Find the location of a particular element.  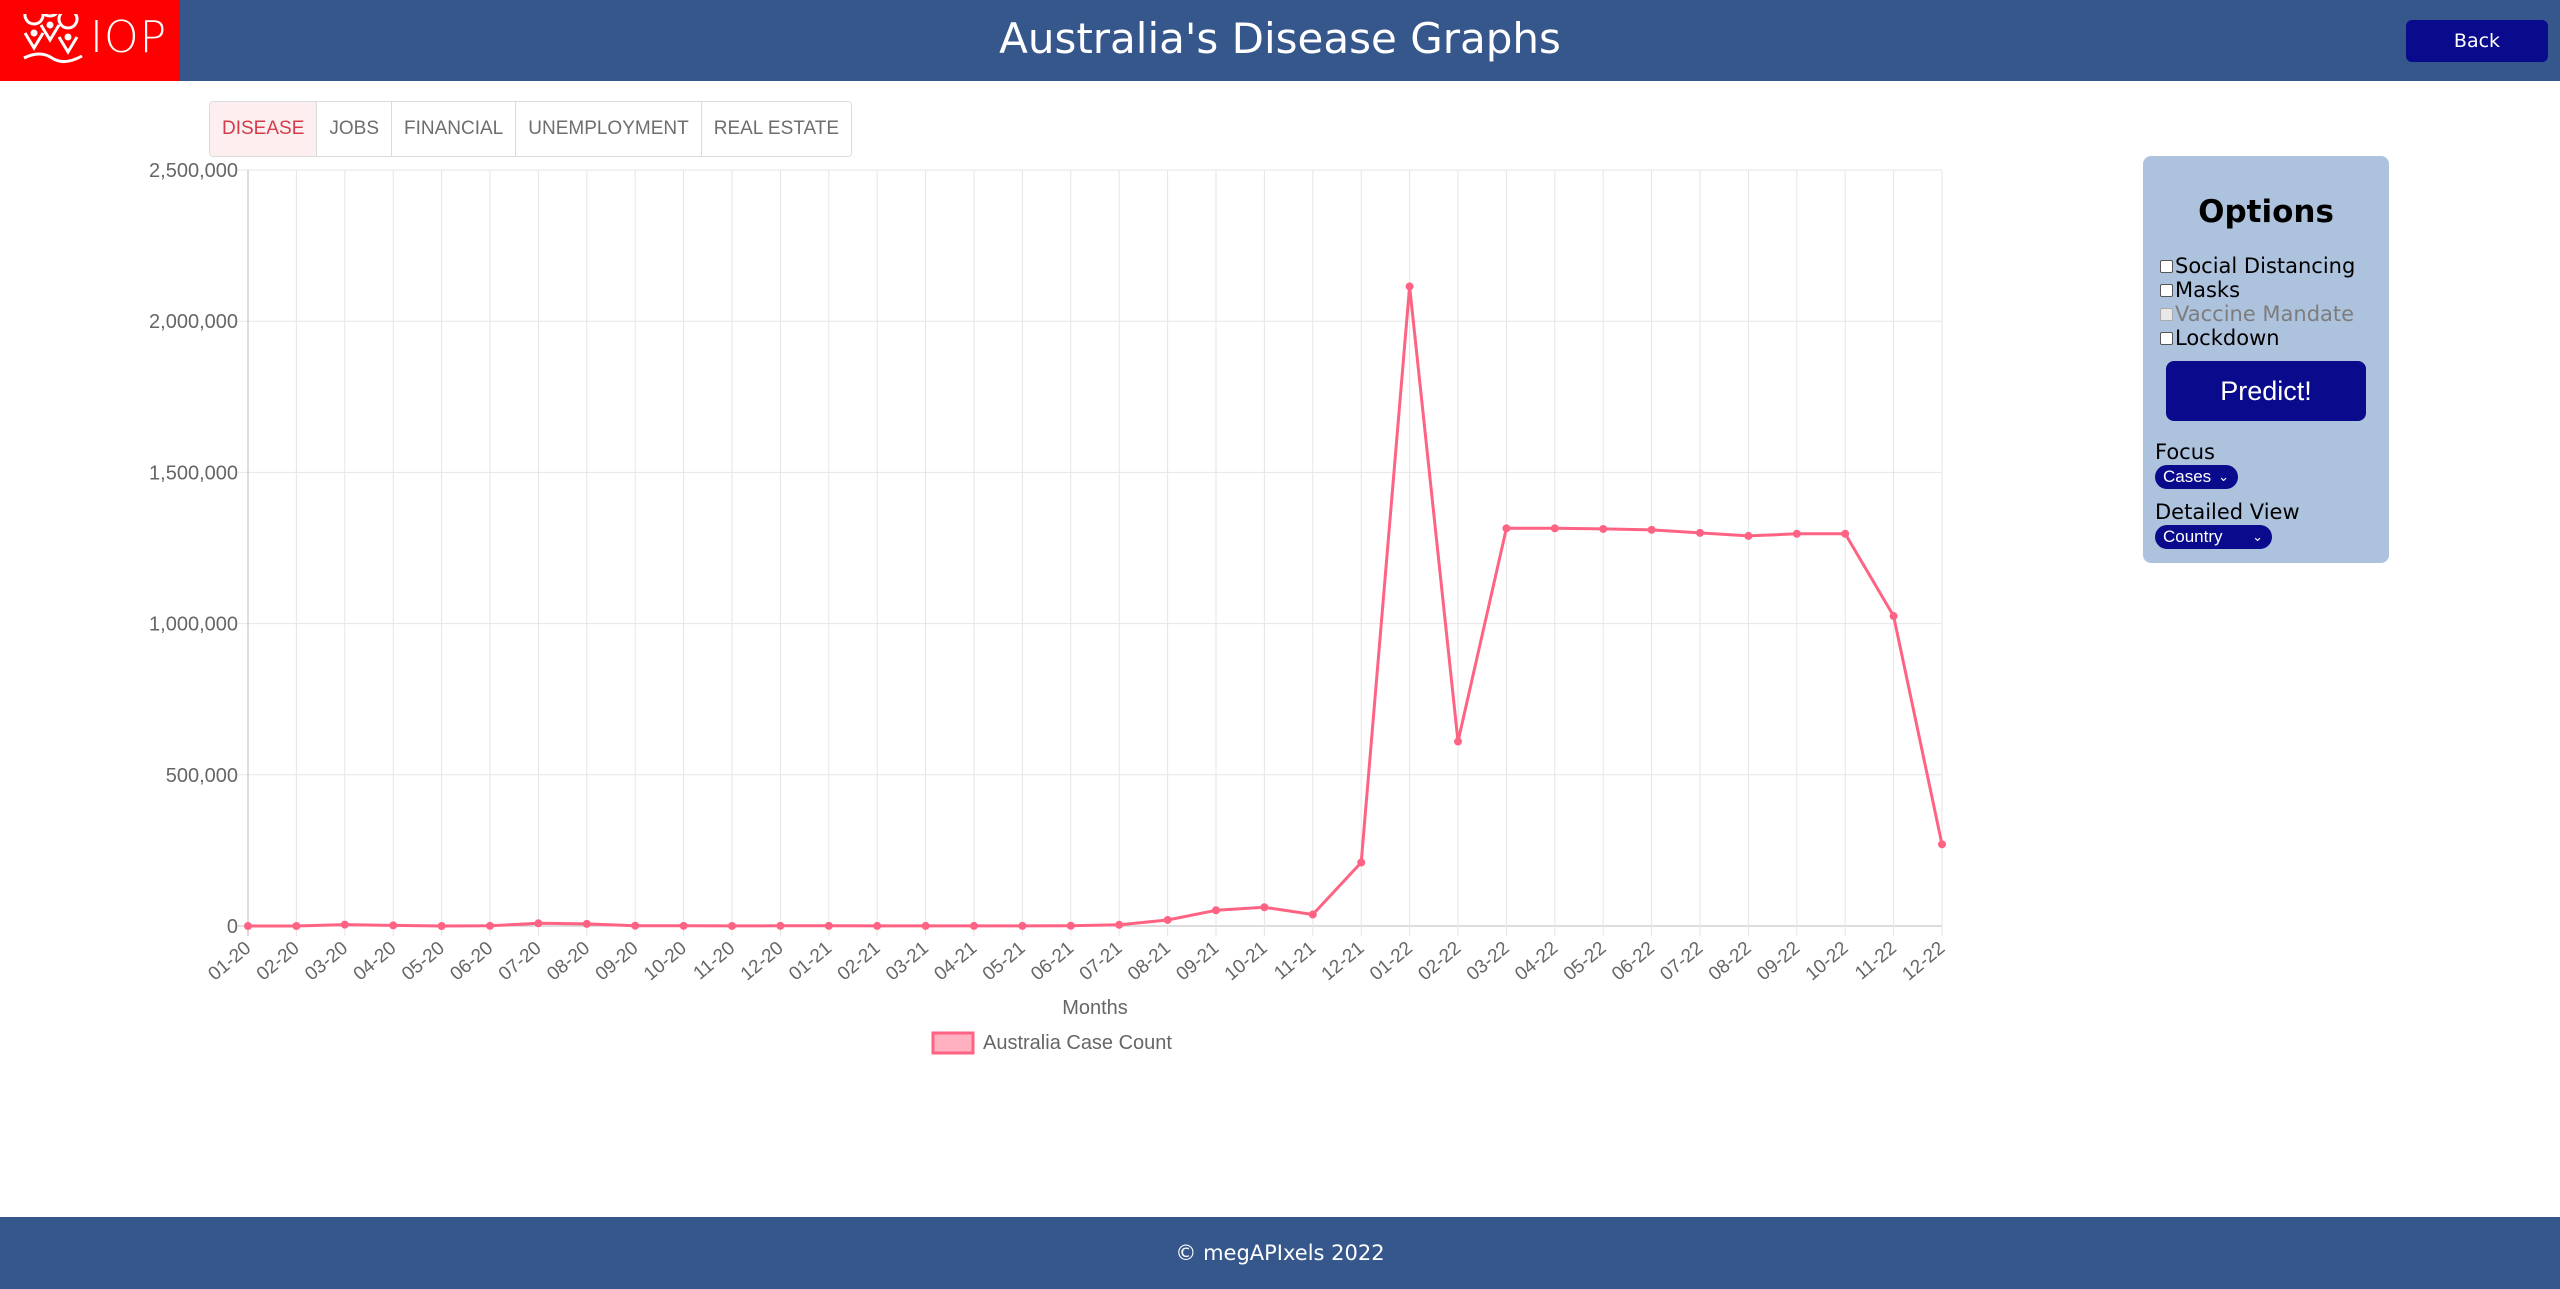

x-tick-label: 02-20 is located at coordinates (278, 961).